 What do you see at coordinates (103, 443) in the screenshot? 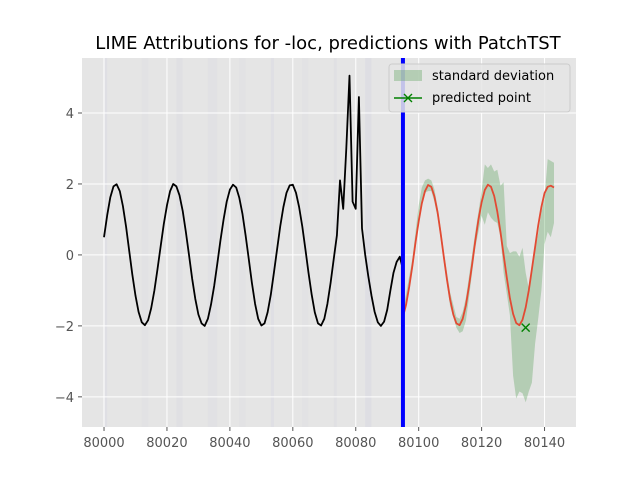
I see `x-tick-label: 80000` at bounding box center [103, 443].